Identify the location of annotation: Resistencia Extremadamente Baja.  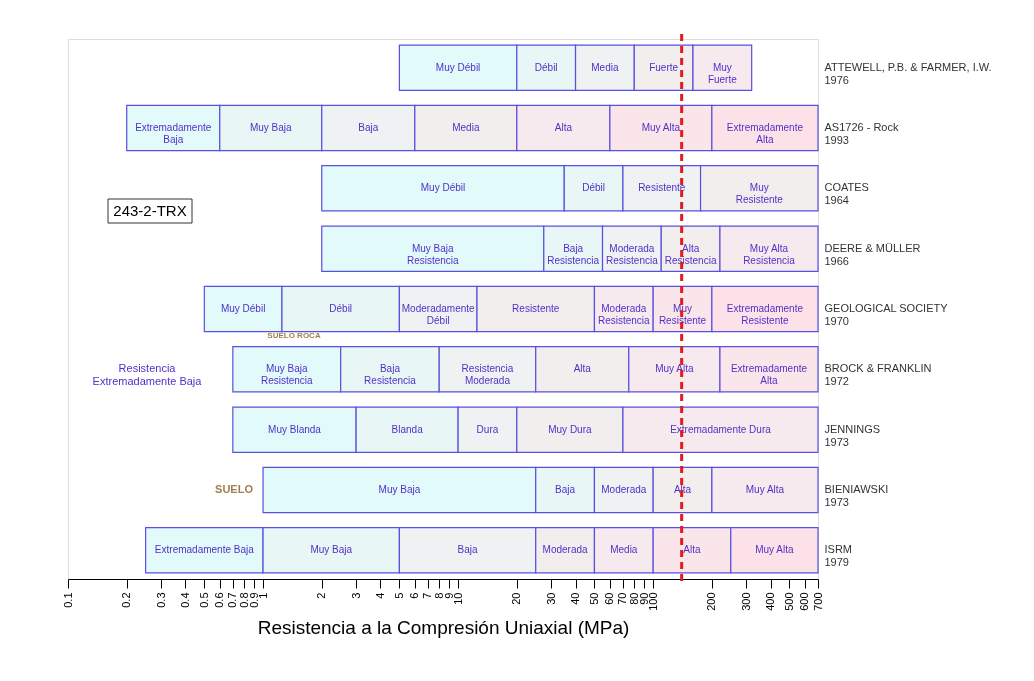
(147, 374).